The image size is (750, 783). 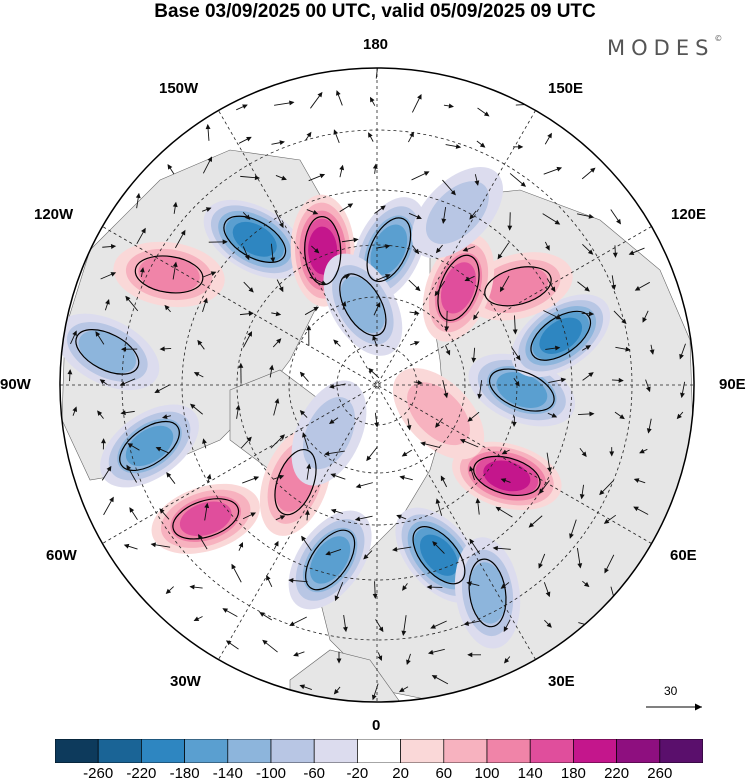 What do you see at coordinates (732, 384) in the screenshot?
I see `lon-label-90e: 90E` at bounding box center [732, 384].